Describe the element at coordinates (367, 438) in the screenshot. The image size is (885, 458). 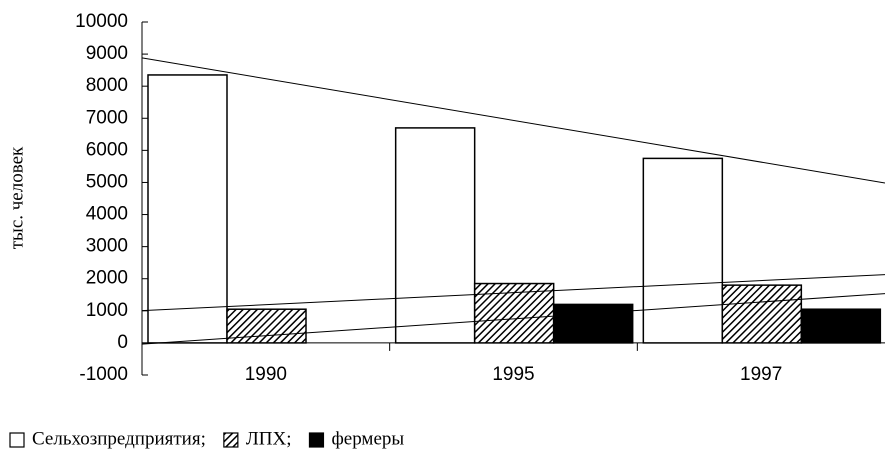
I see `legend-label: фермеры` at that location.